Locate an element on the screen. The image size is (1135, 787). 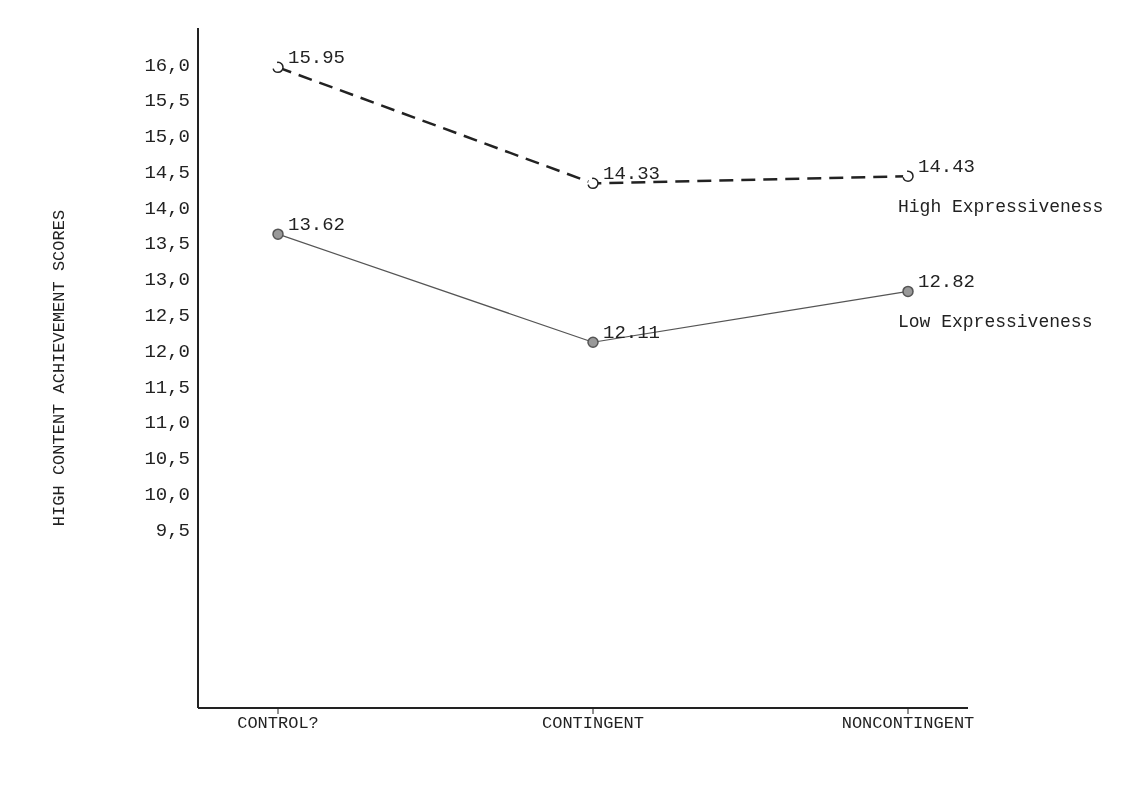
y-axis-title: HIGH CONTENT ACHIEVEMENT SCORES is located at coordinates (60, 368).